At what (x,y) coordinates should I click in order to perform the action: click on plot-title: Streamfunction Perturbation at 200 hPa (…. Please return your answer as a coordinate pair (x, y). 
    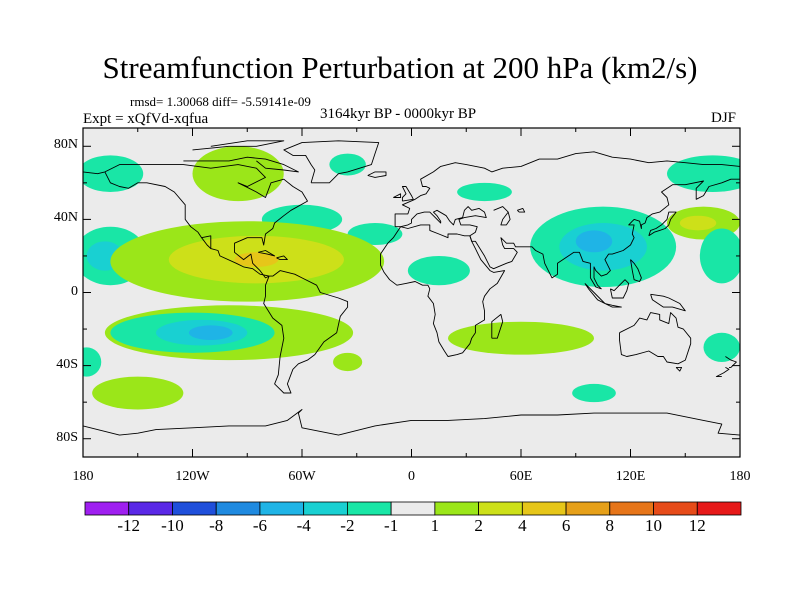
    Looking at the image, I should click on (400, 67).